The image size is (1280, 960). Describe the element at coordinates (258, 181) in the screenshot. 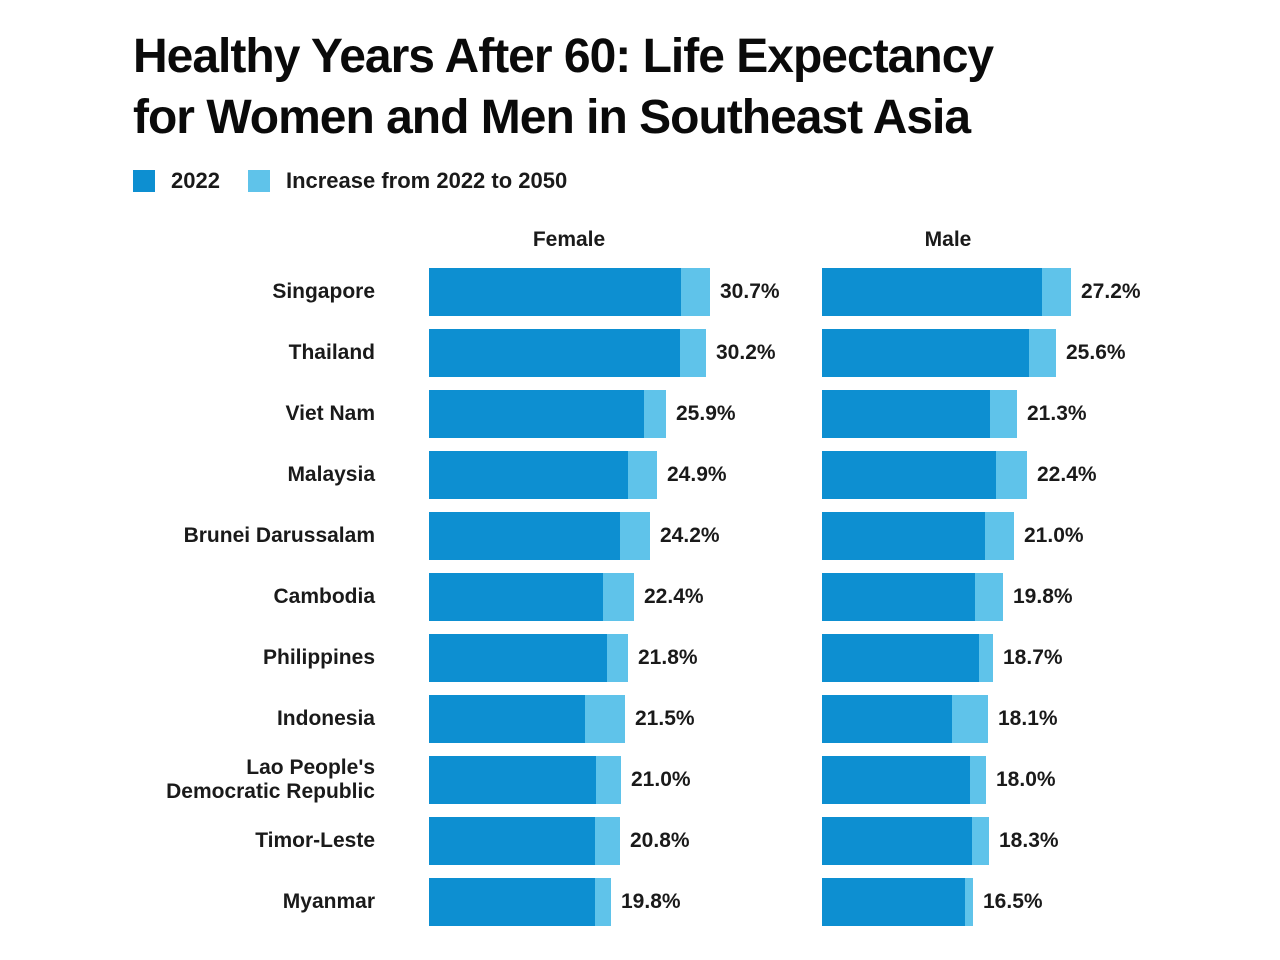

I see `legend-swatch-increase` at that location.